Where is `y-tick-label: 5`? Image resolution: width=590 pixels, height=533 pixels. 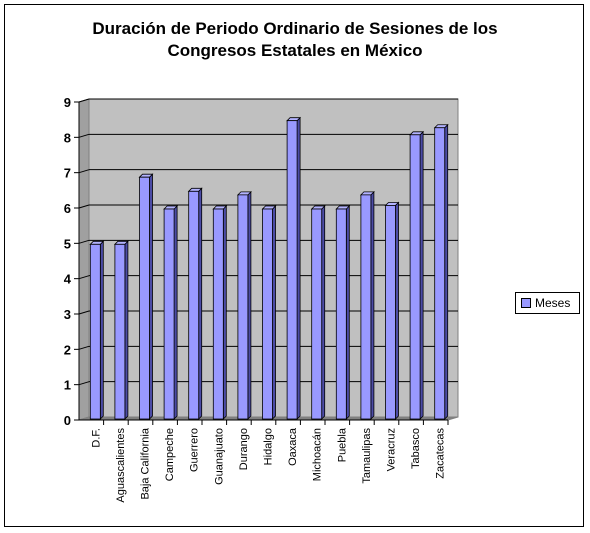
y-tick-label: 5 is located at coordinates (67, 243).